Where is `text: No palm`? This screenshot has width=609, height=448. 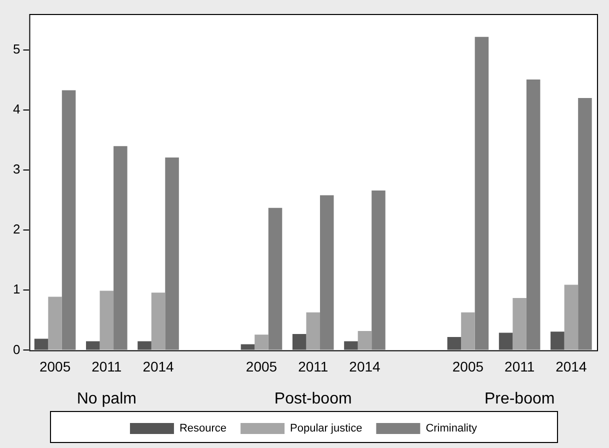 text: No palm is located at coordinates (106, 399).